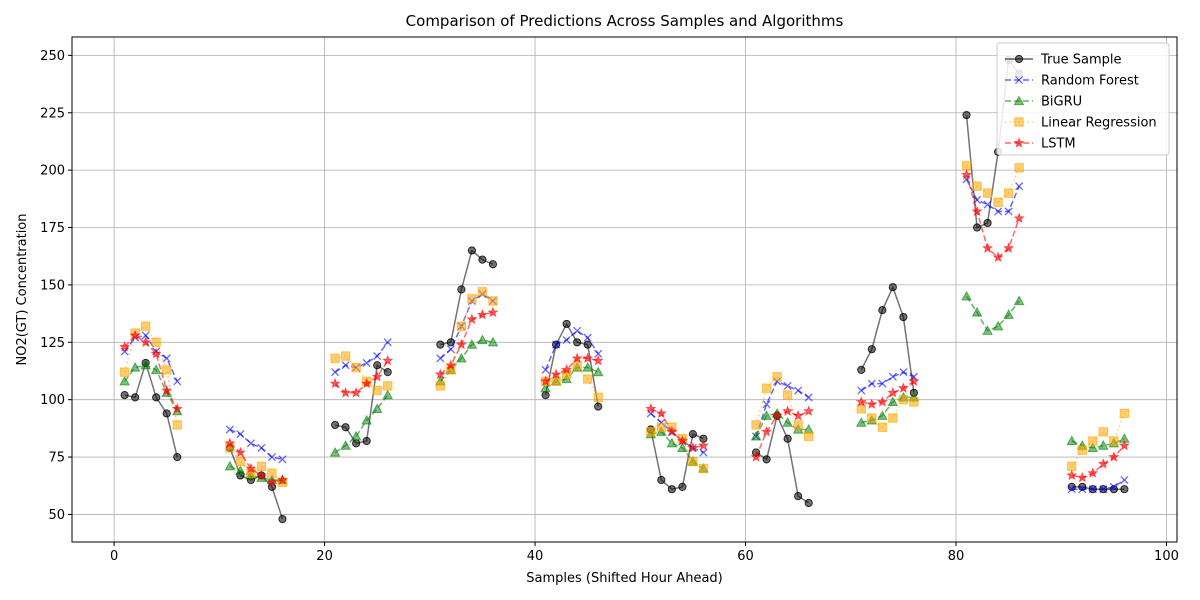 The width and height of the screenshot is (1200, 600). Describe the element at coordinates (256, 444) in the screenshot. I see `series-line-random-forest` at that location.